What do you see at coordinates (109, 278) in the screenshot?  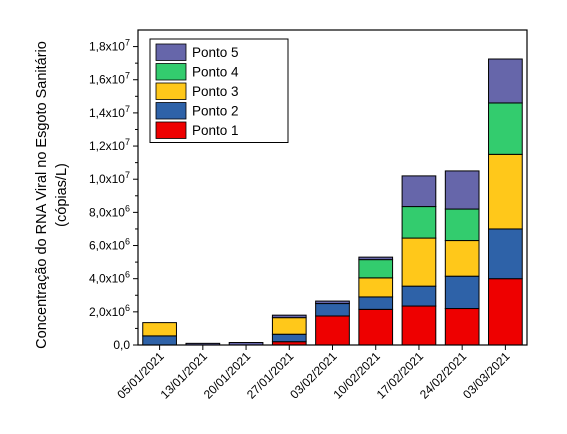 I see `y-tick-label: 4,0x10⁶` at bounding box center [109, 278].